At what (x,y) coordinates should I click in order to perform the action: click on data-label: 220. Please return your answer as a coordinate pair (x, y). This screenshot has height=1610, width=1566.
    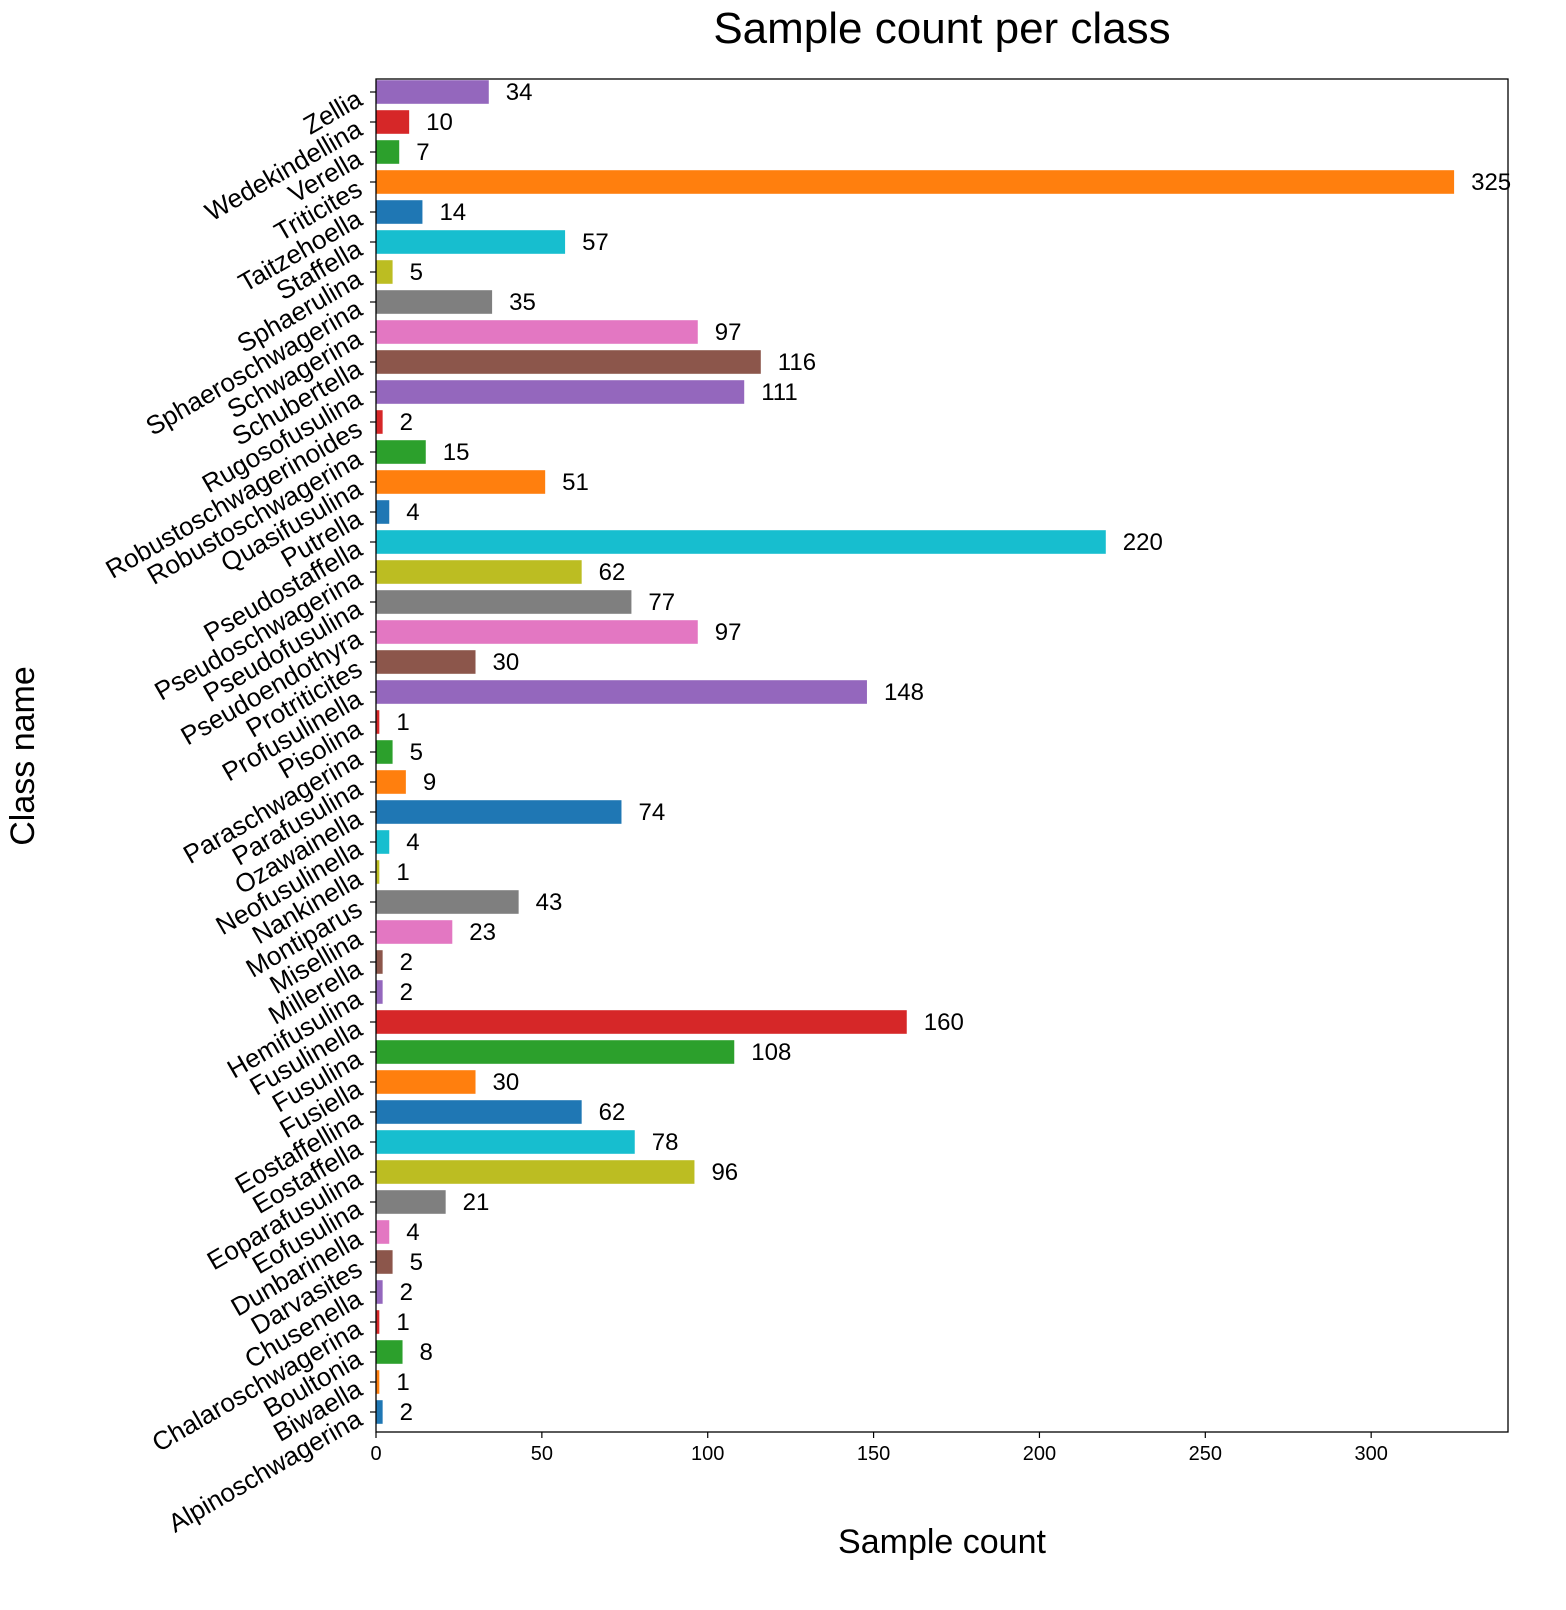
    Looking at the image, I should click on (1143, 542).